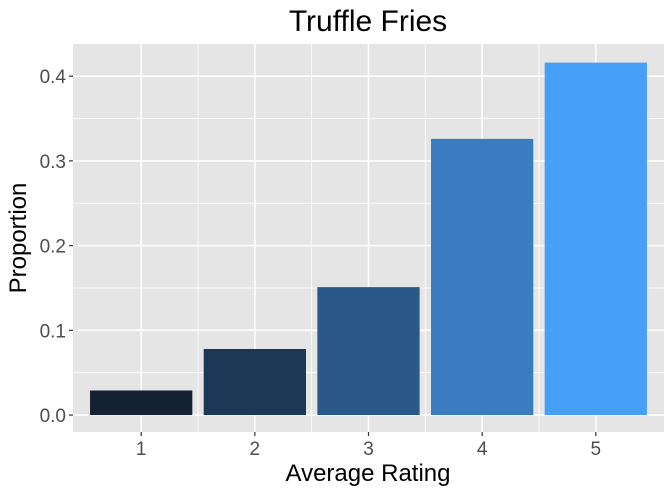  Describe the element at coordinates (368, 473) in the screenshot. I see `x-axis-title: Average Rating` at that location.